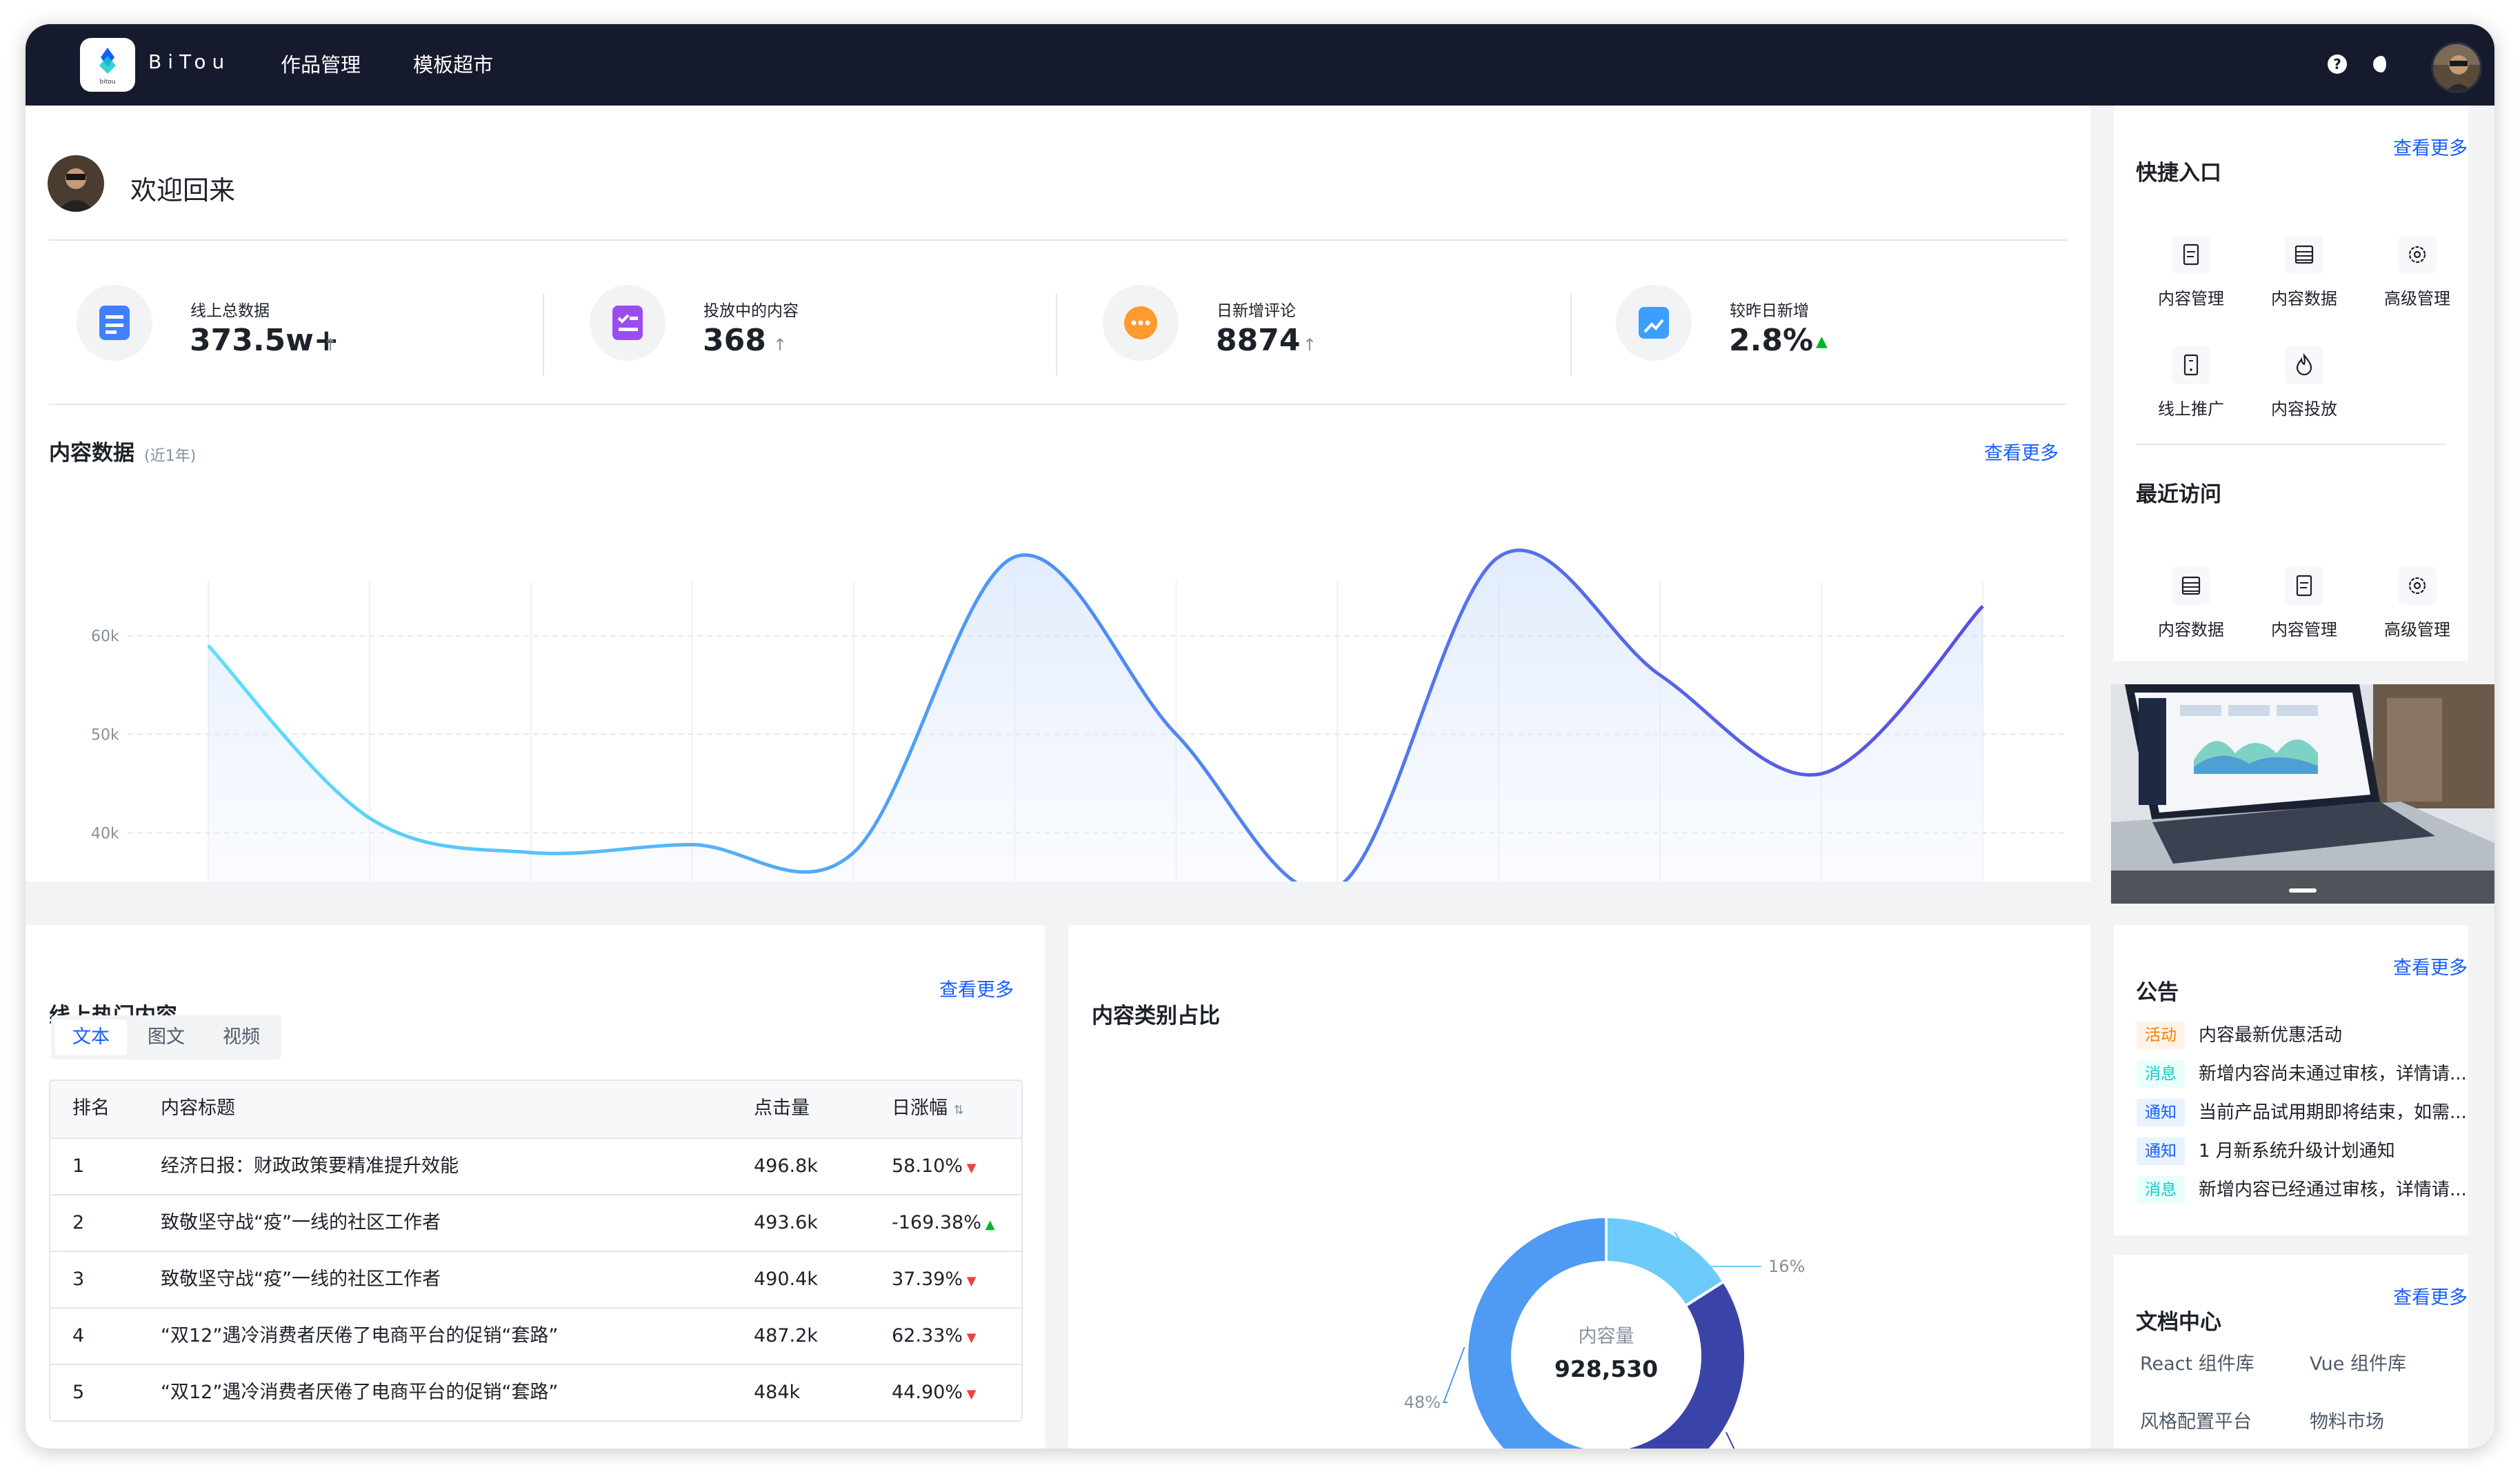  What do you see at coordinates (115, 323) in the screenshot?
I see `file-list-icon` at bounding box center [115, 323].